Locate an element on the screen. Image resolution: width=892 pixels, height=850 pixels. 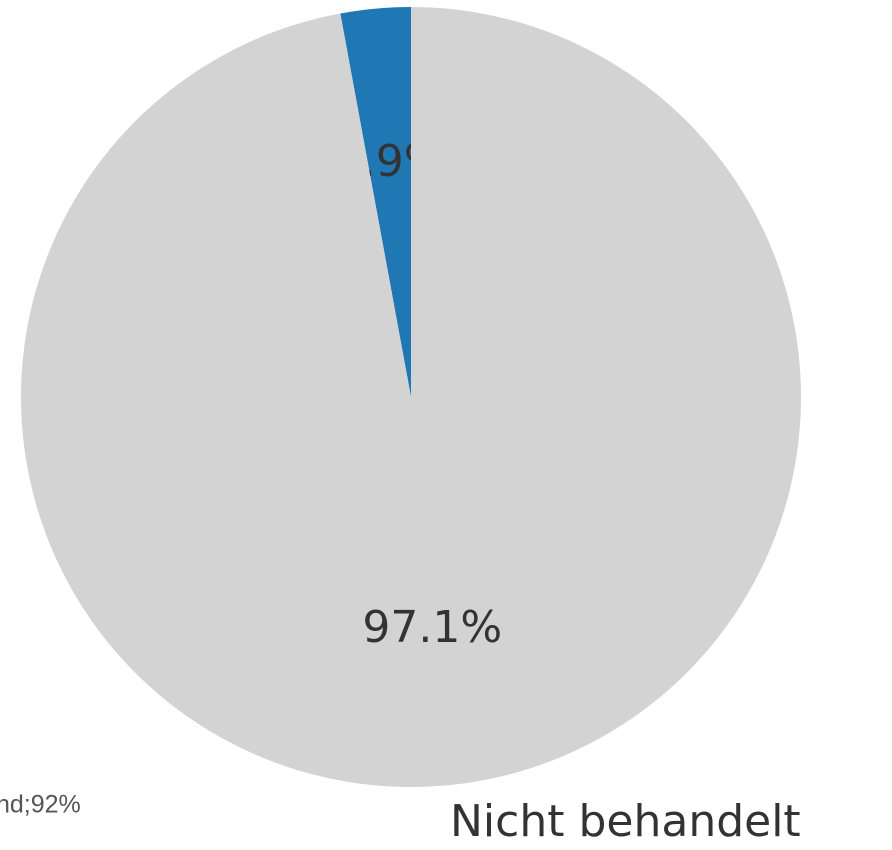
slice-label: Nicht behandelt is located at coordinates (625, 821).